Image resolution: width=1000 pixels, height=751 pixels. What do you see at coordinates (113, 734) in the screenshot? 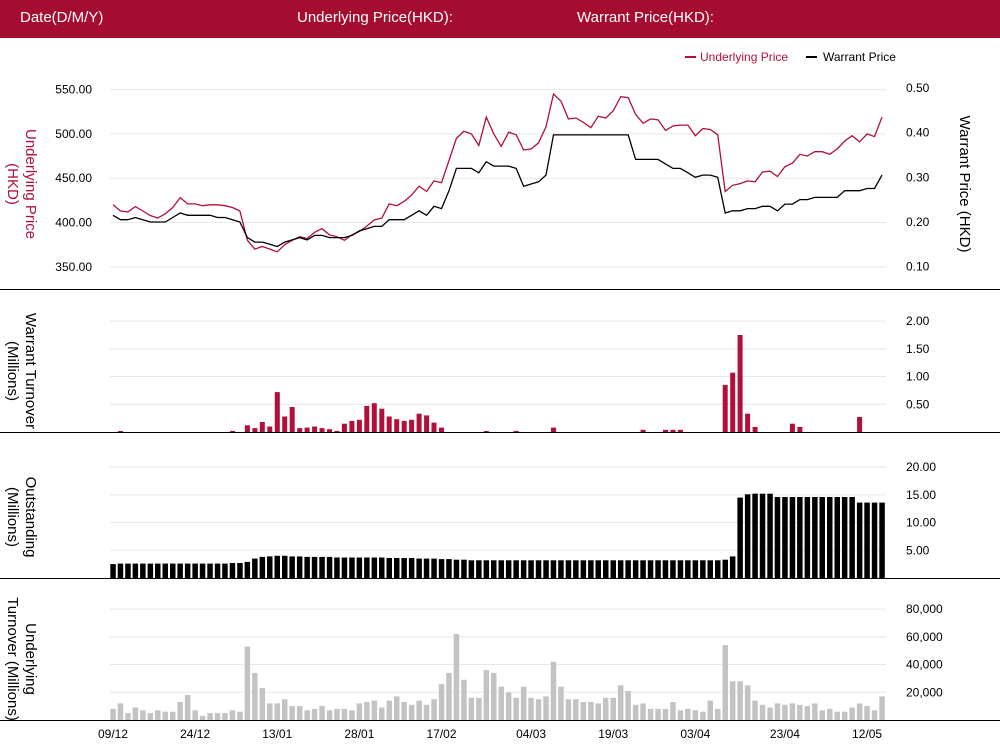
I see `x-tick-label: 09/12` at bounding box center [113, 734].